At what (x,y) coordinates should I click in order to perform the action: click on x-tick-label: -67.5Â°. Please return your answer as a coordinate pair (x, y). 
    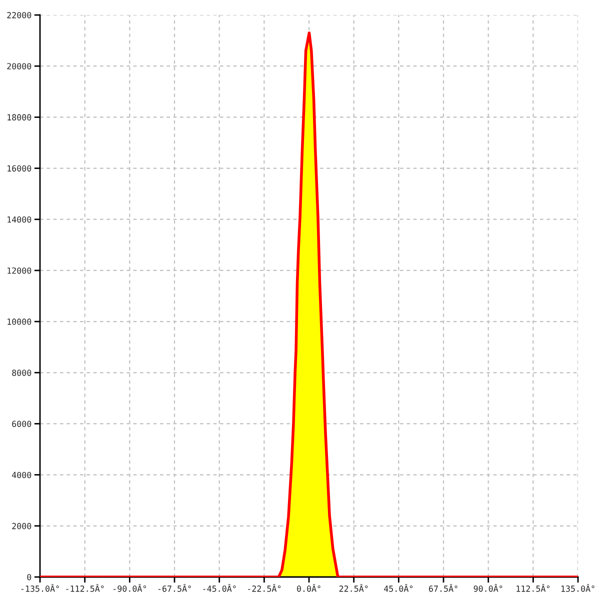
    Looking at the image, I should click on (174, 588).